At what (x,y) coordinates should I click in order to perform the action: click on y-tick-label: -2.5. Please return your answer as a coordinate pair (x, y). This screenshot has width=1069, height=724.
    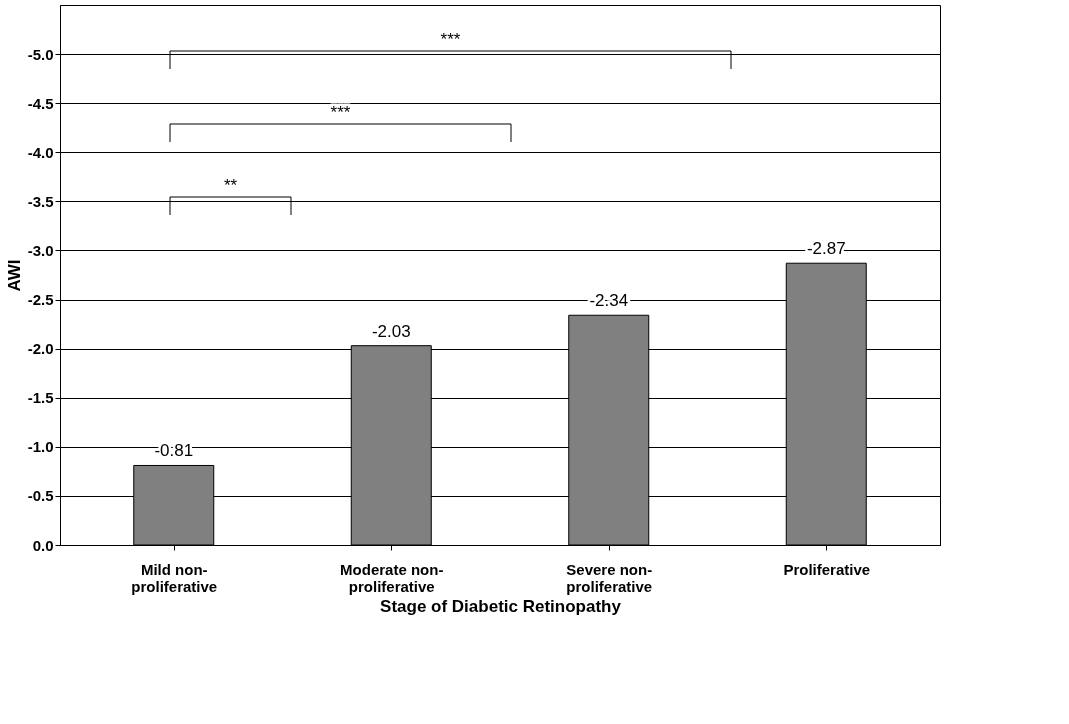
    Looking at the image, I should click on (40, 300).